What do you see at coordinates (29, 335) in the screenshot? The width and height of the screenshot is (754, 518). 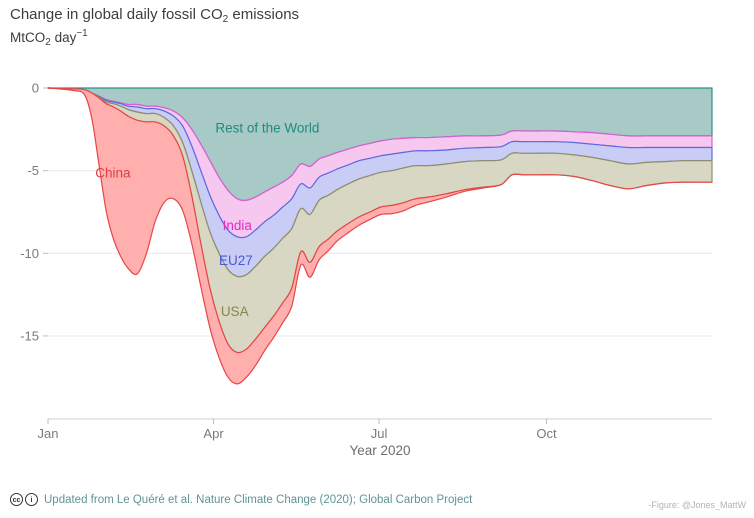 I see `y-tick-label: -15` at bounding box center [29, 335].